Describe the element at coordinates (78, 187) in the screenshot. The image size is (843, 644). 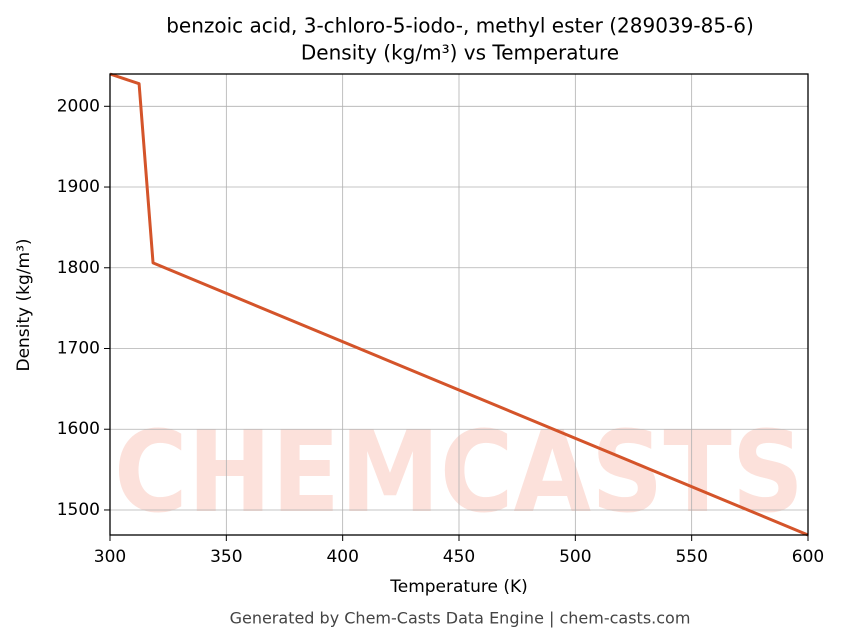
I see `y-tick-label: 1900` at that location.